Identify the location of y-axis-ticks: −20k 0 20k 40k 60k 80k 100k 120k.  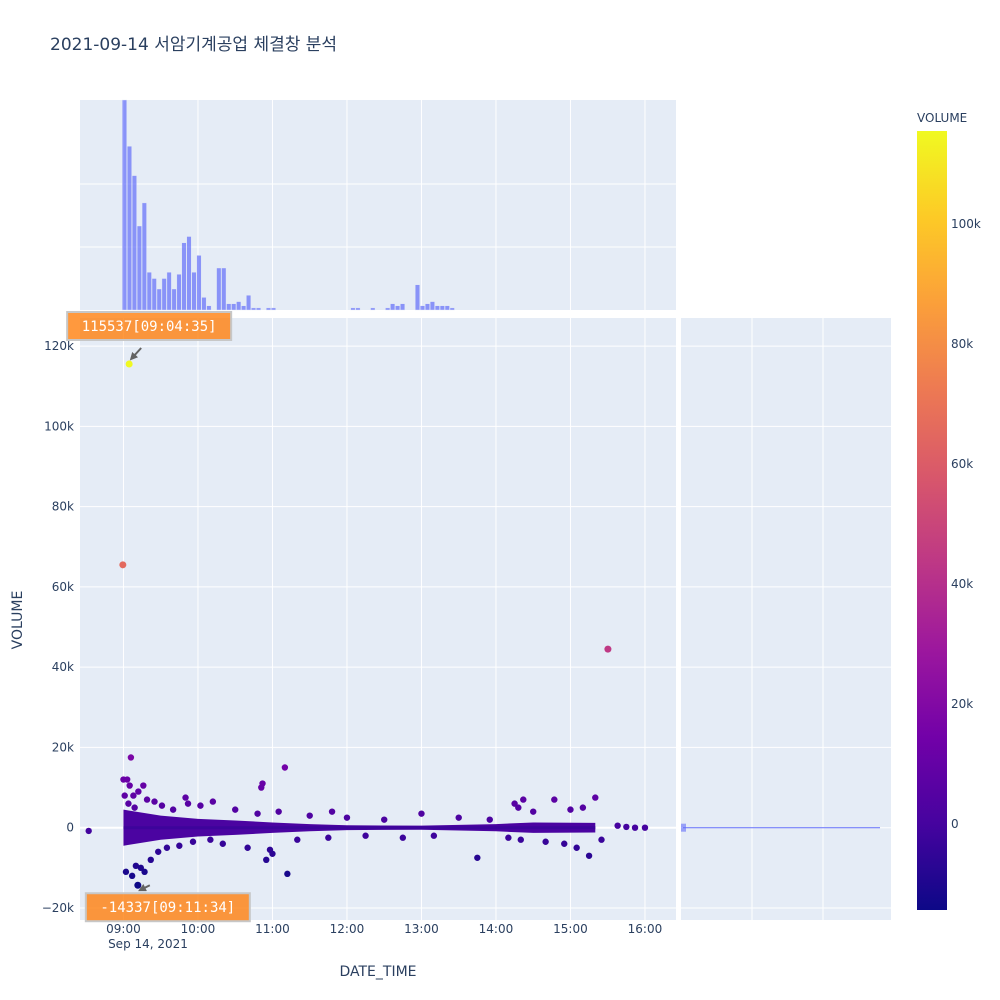
(58, 627).